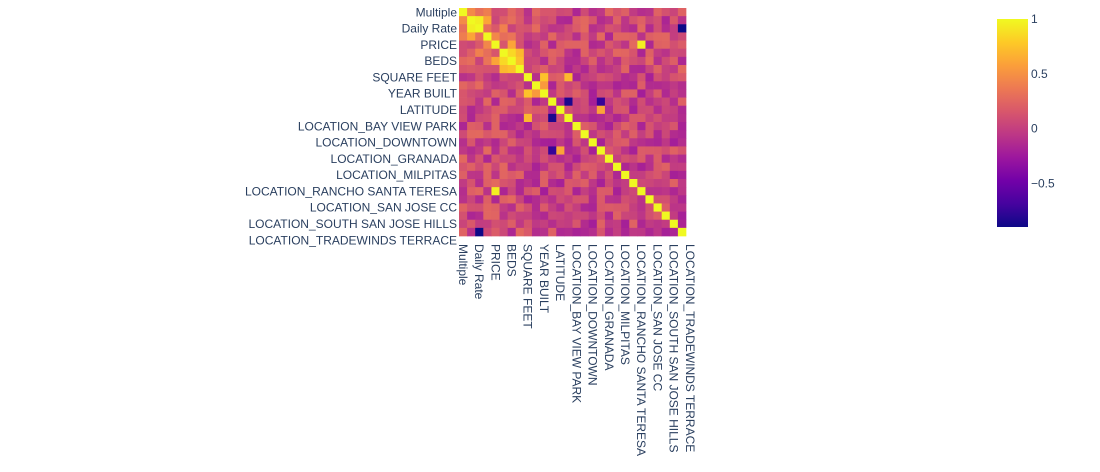 This screenshot has height=472, width=1100. What do you see at coordinates (1026, 119) in the screenshot?
I see `colorbar: 1 0.5 0 −0.5` at bounding box center [1026, 119].